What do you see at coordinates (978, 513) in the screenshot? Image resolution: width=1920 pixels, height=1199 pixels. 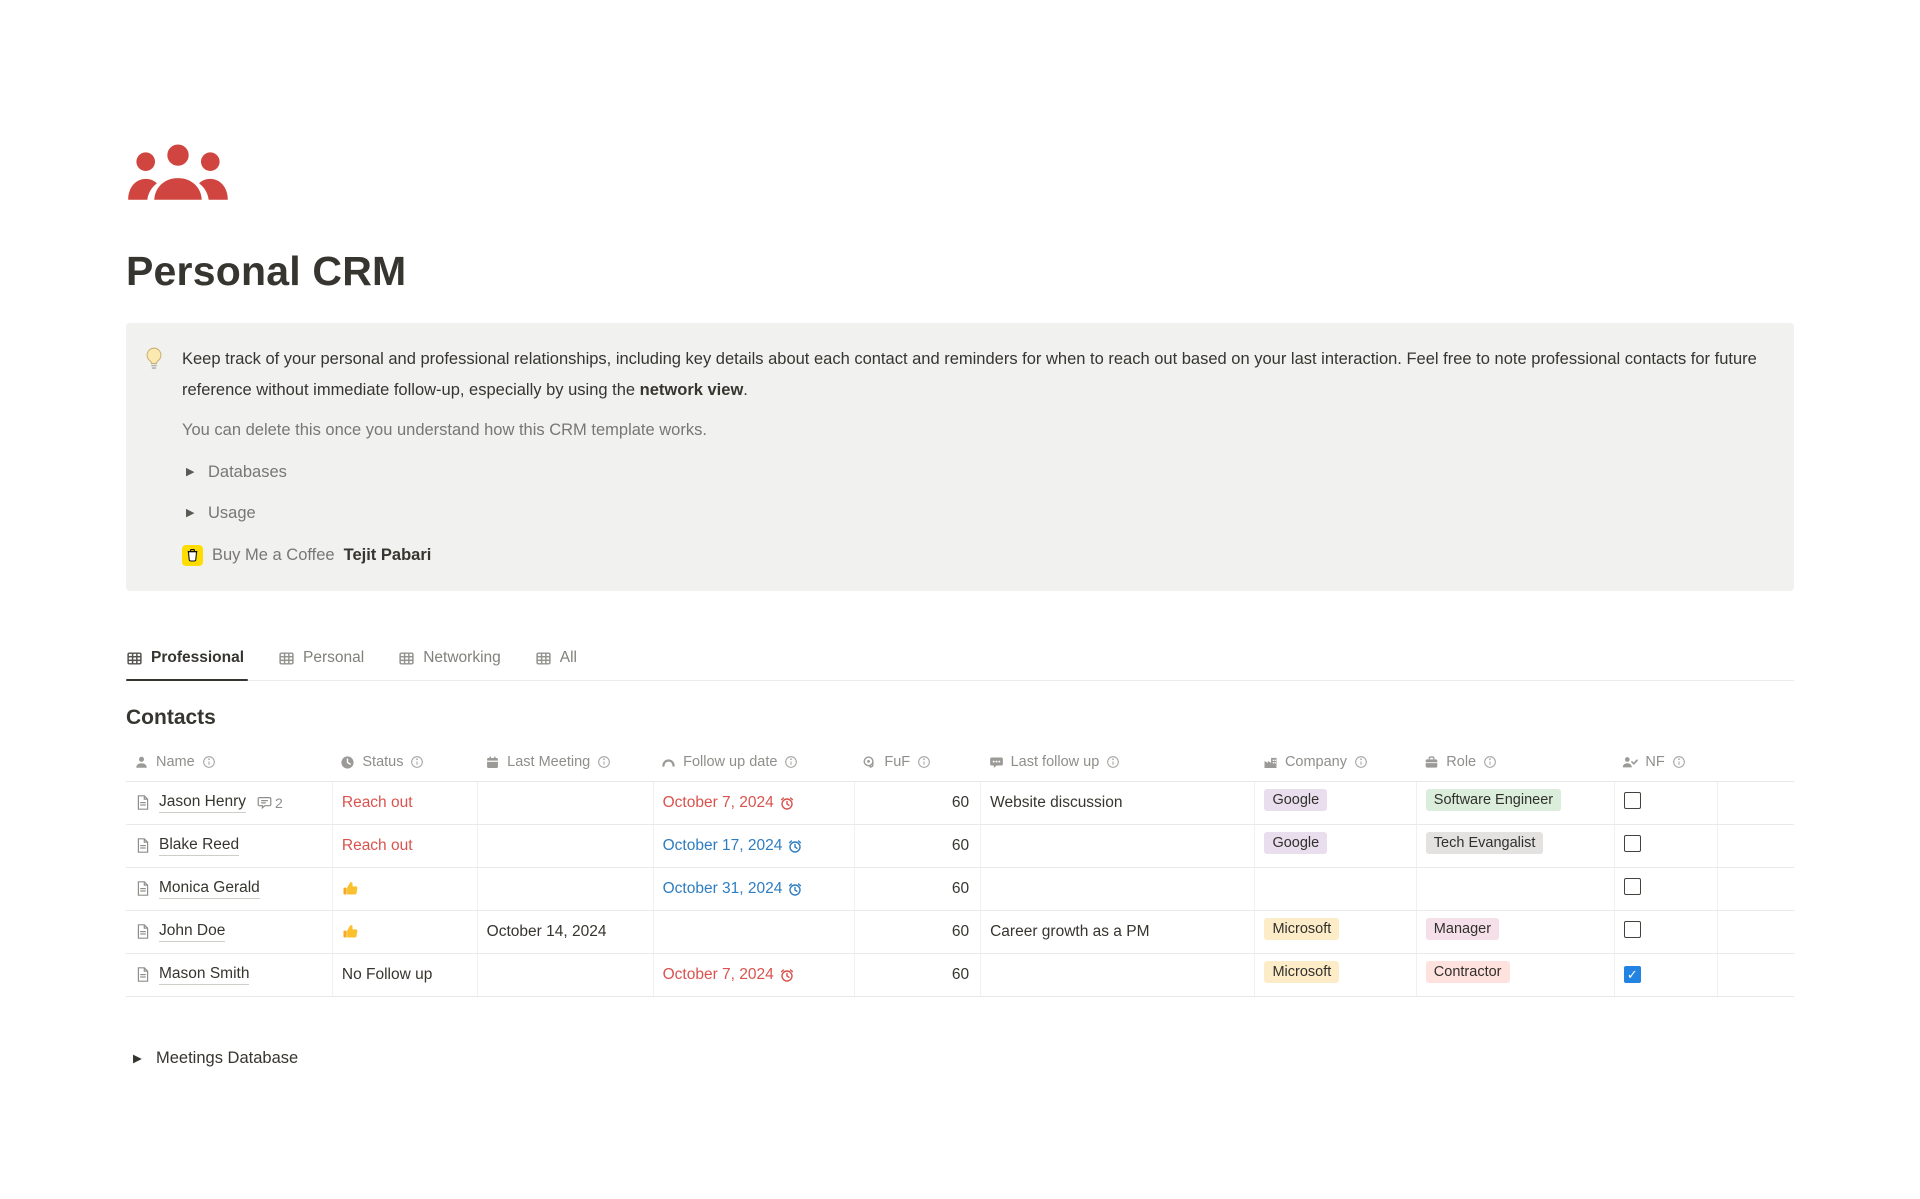 I see `toggle-usage: ▶ Usage` at bounding box center [978, 513].